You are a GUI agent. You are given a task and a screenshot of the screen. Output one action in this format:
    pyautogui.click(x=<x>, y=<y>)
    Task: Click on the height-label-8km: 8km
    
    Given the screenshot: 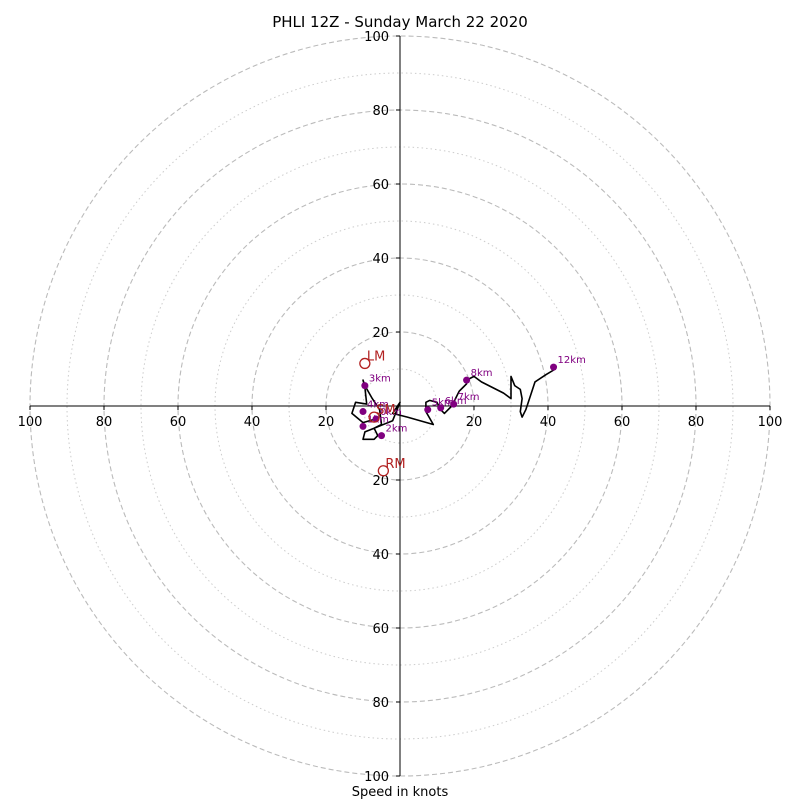 What is the action you would take?
    pyautogui.click(x=482, y=373)
    